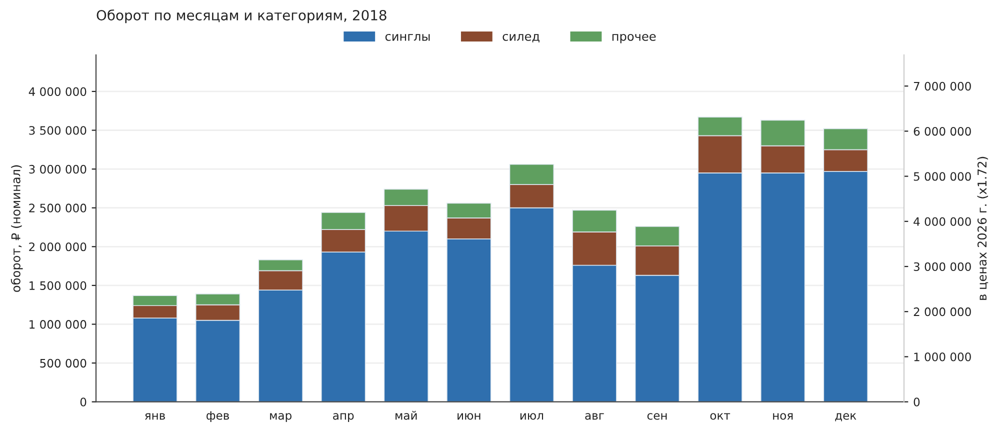  Describe the element at coordinates (942, 221) in the screenshot. I see `y2-tick-label: 4 000 000` at that location.